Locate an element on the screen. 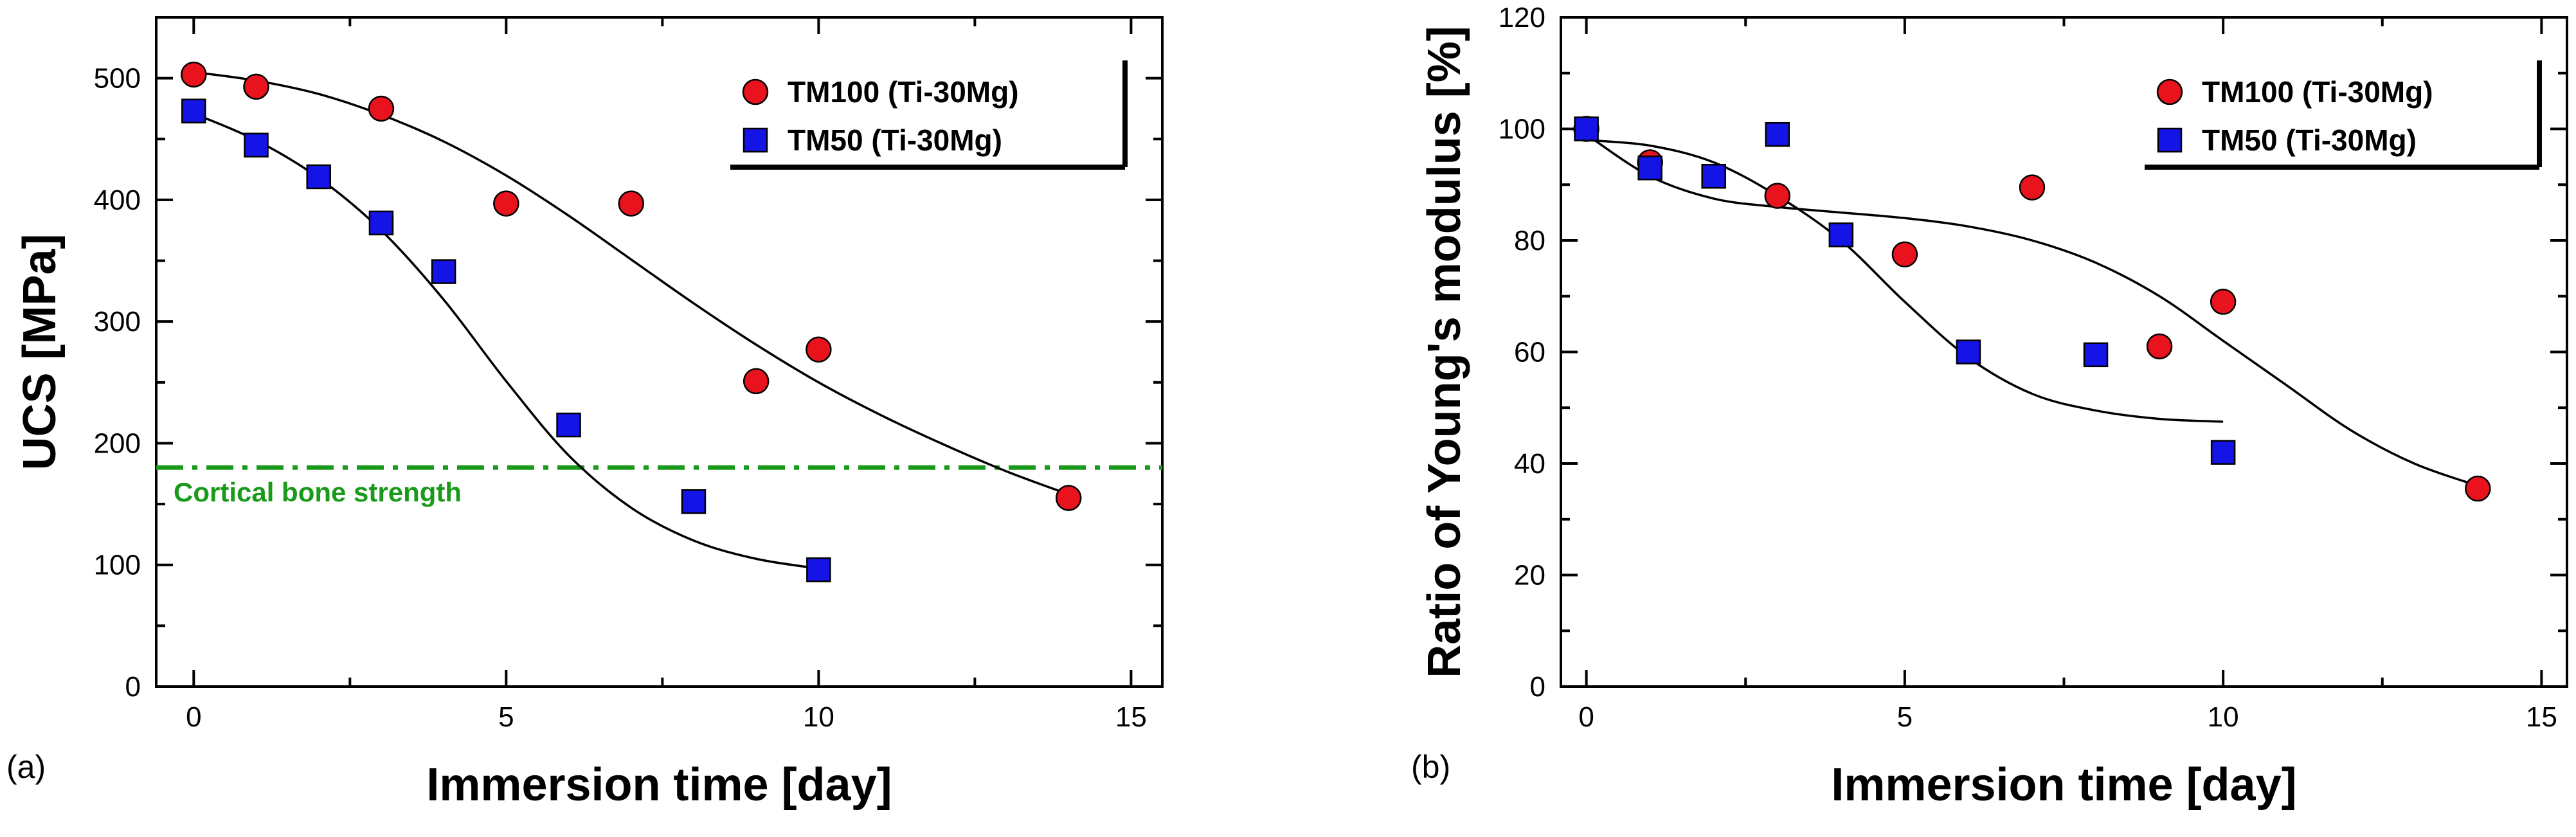  fit-curve-tm50 is located at coordinates (1905, 281).